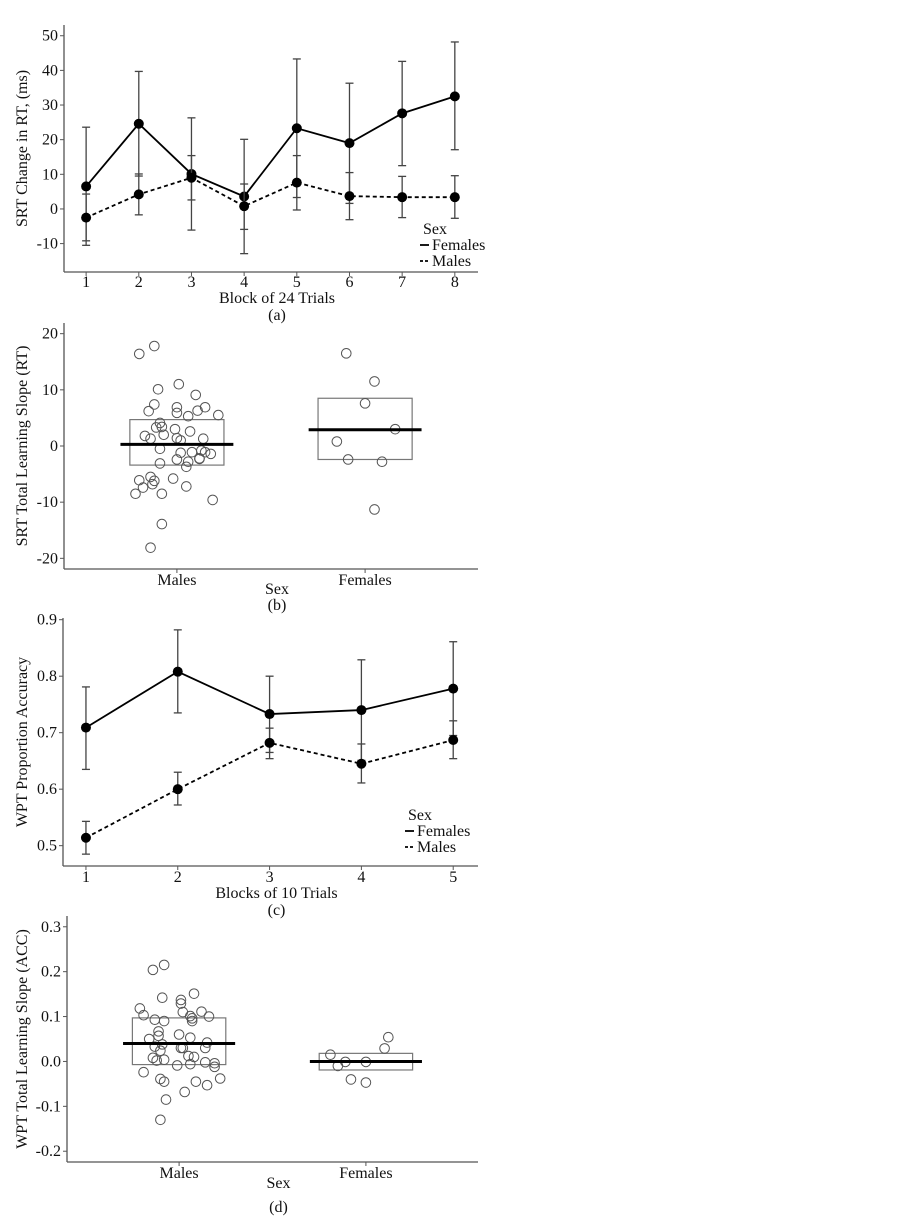 The height and width of the screenshot is (1222, 903). I want to click on y-tick-label: 40, so click(50, 70).